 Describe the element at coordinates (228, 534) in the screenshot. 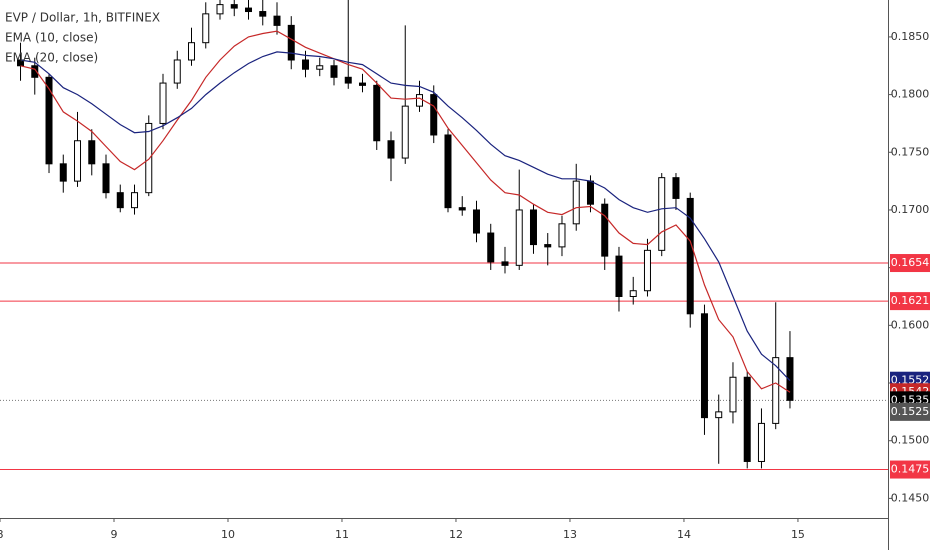

I see `x-tick-label: 10` at that location.